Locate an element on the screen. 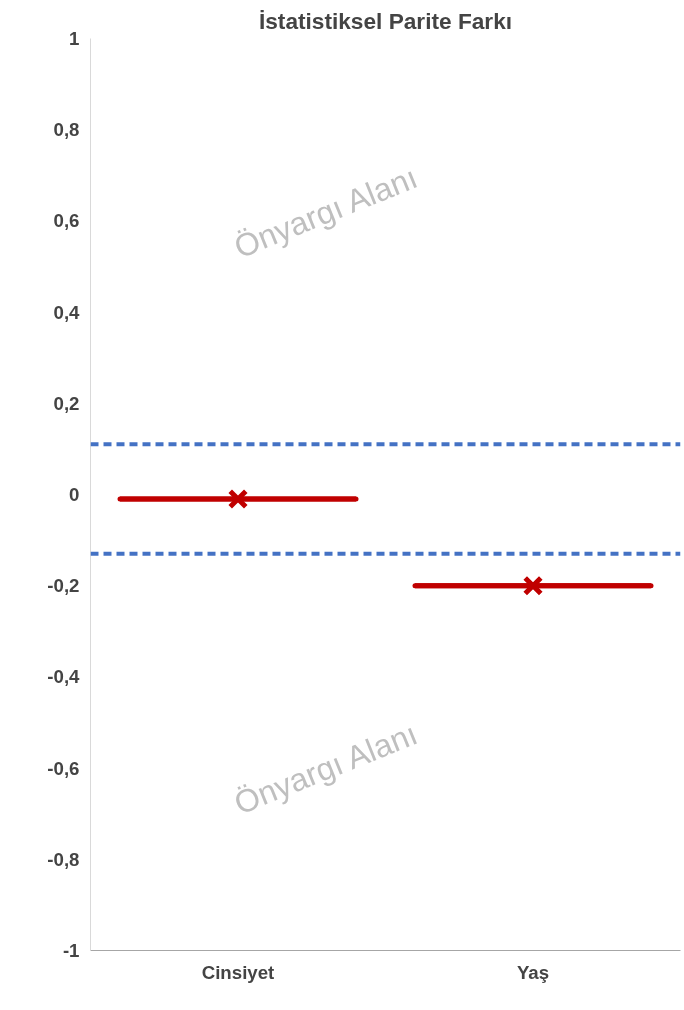 The width and height of the screenshot is (684, 1010). annotation: Önyargı Alanı is located at coordinates (326, 768).